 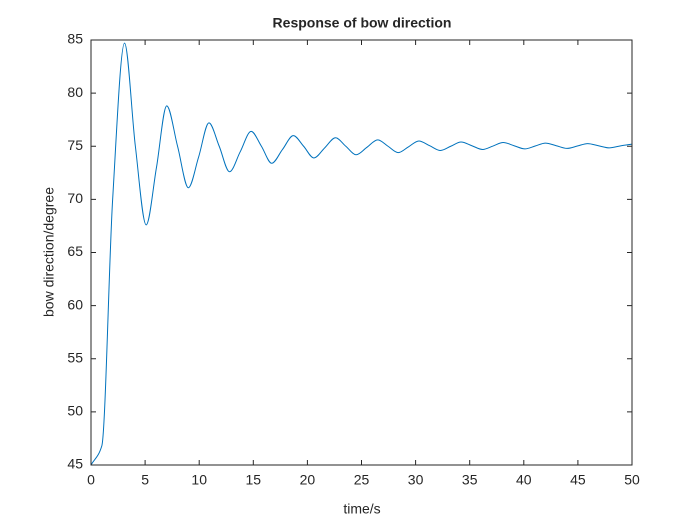 I want to click on x-tick-label: 45, so click(x=578, y=480).